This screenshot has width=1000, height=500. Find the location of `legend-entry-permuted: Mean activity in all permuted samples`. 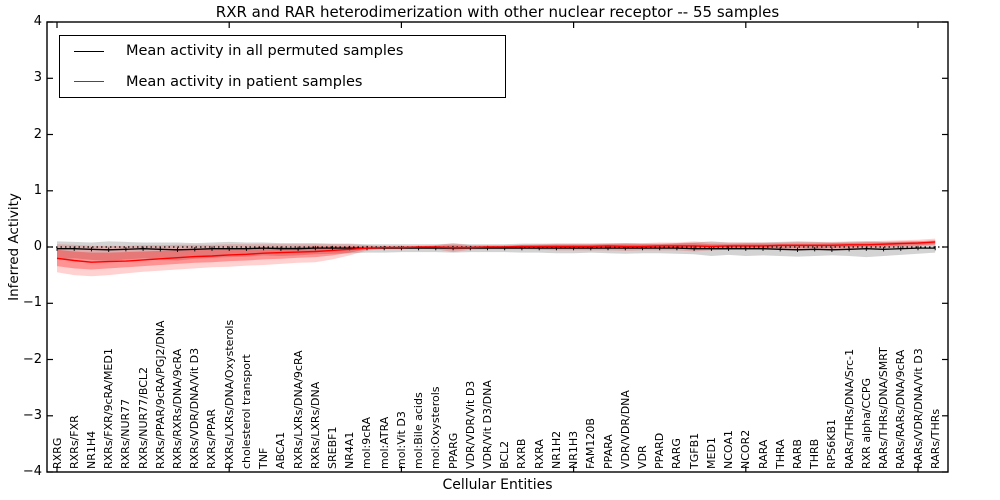

legend-entry-permuted: Mean activity in all permuted samples is located at coordinates (282, 51).